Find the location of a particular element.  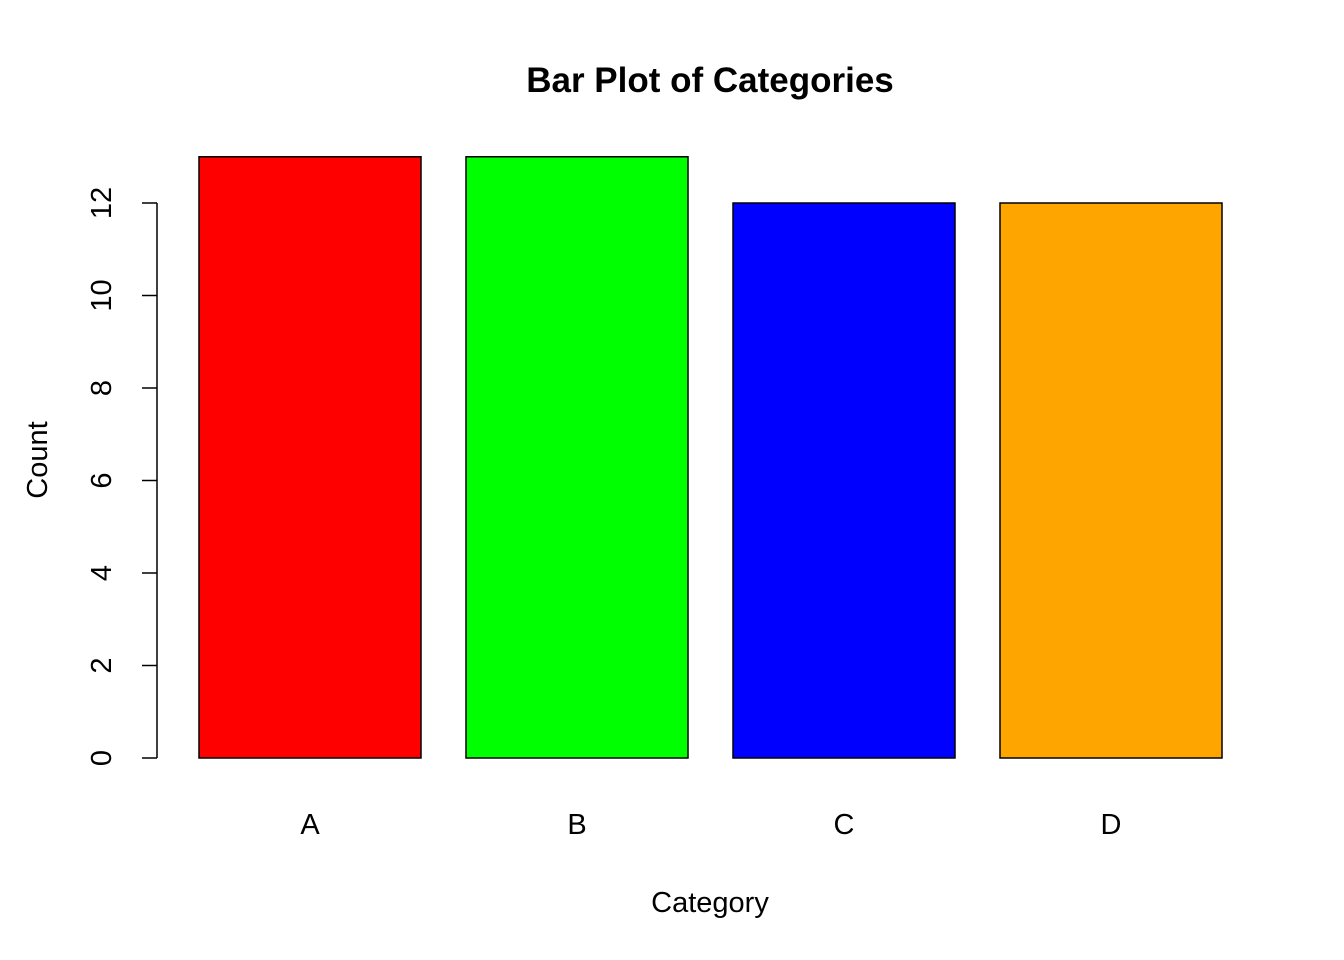

y-axis-label: Count is located at coordinates (38, 459).